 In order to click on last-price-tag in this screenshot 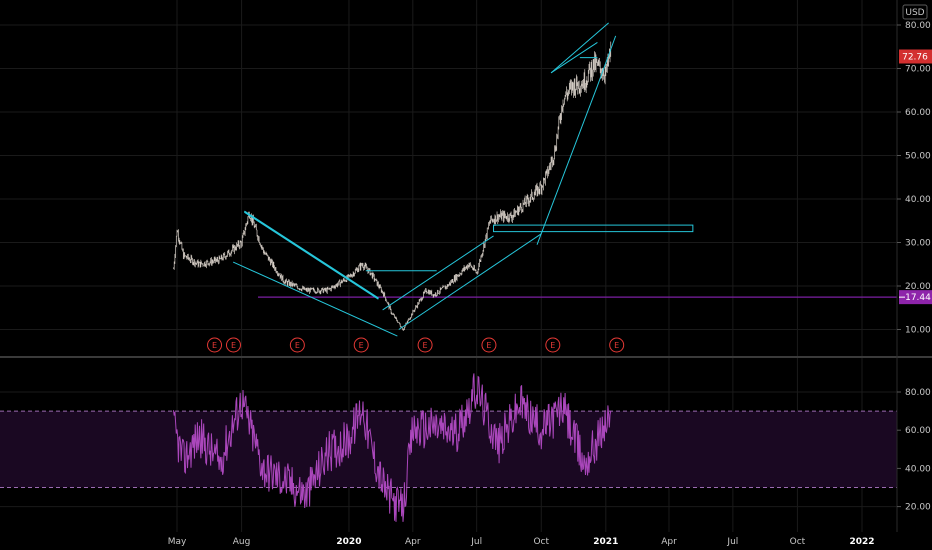, I will do `click(915, 56)`.